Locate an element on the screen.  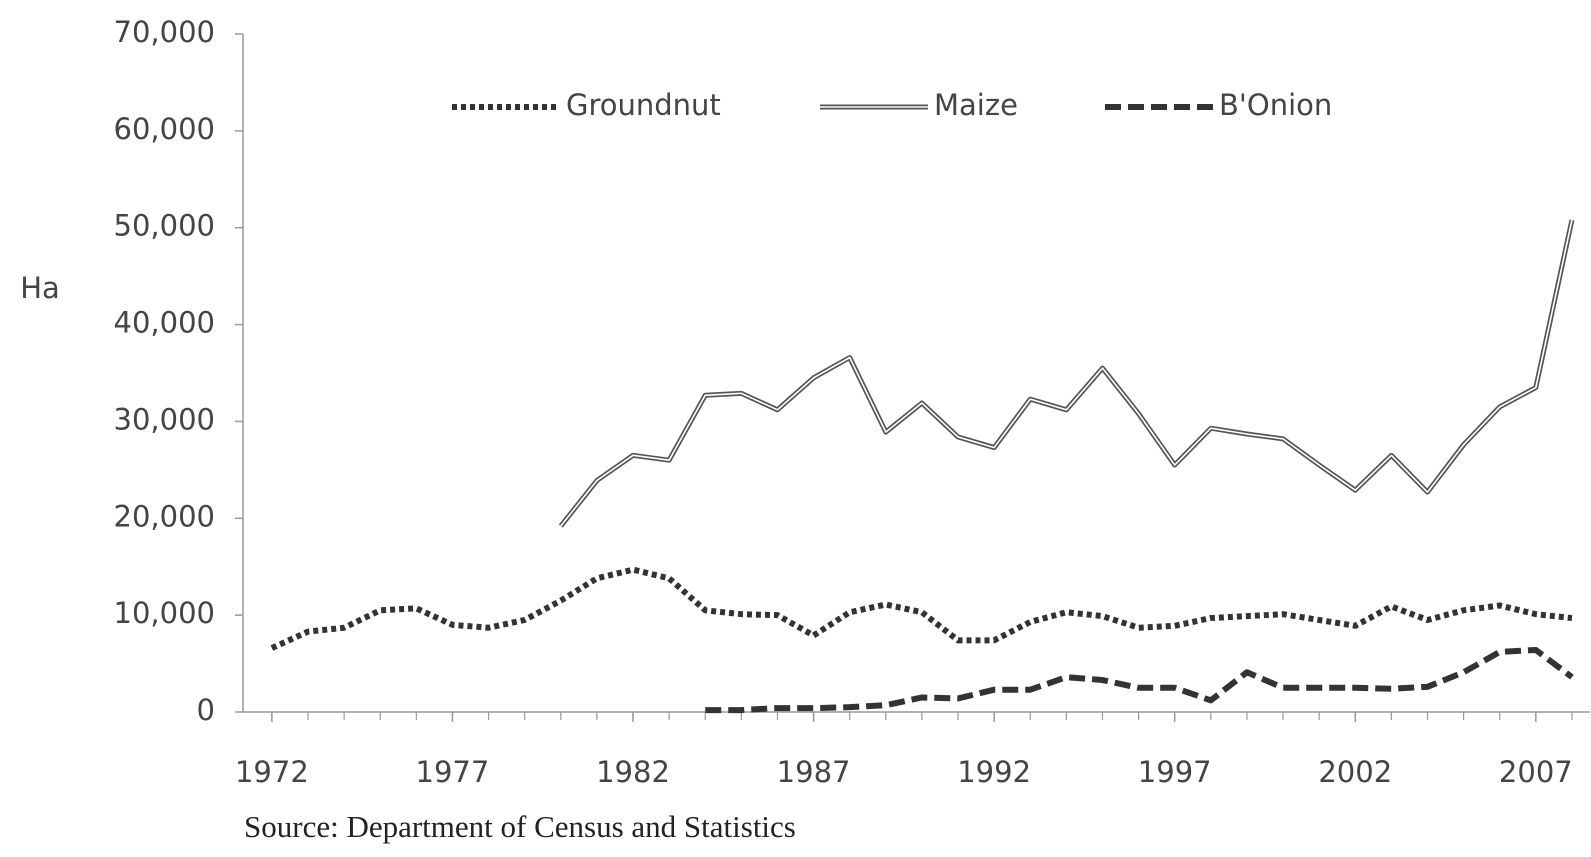
legend-label: B'Onion is located at coordinates (1275, 105).